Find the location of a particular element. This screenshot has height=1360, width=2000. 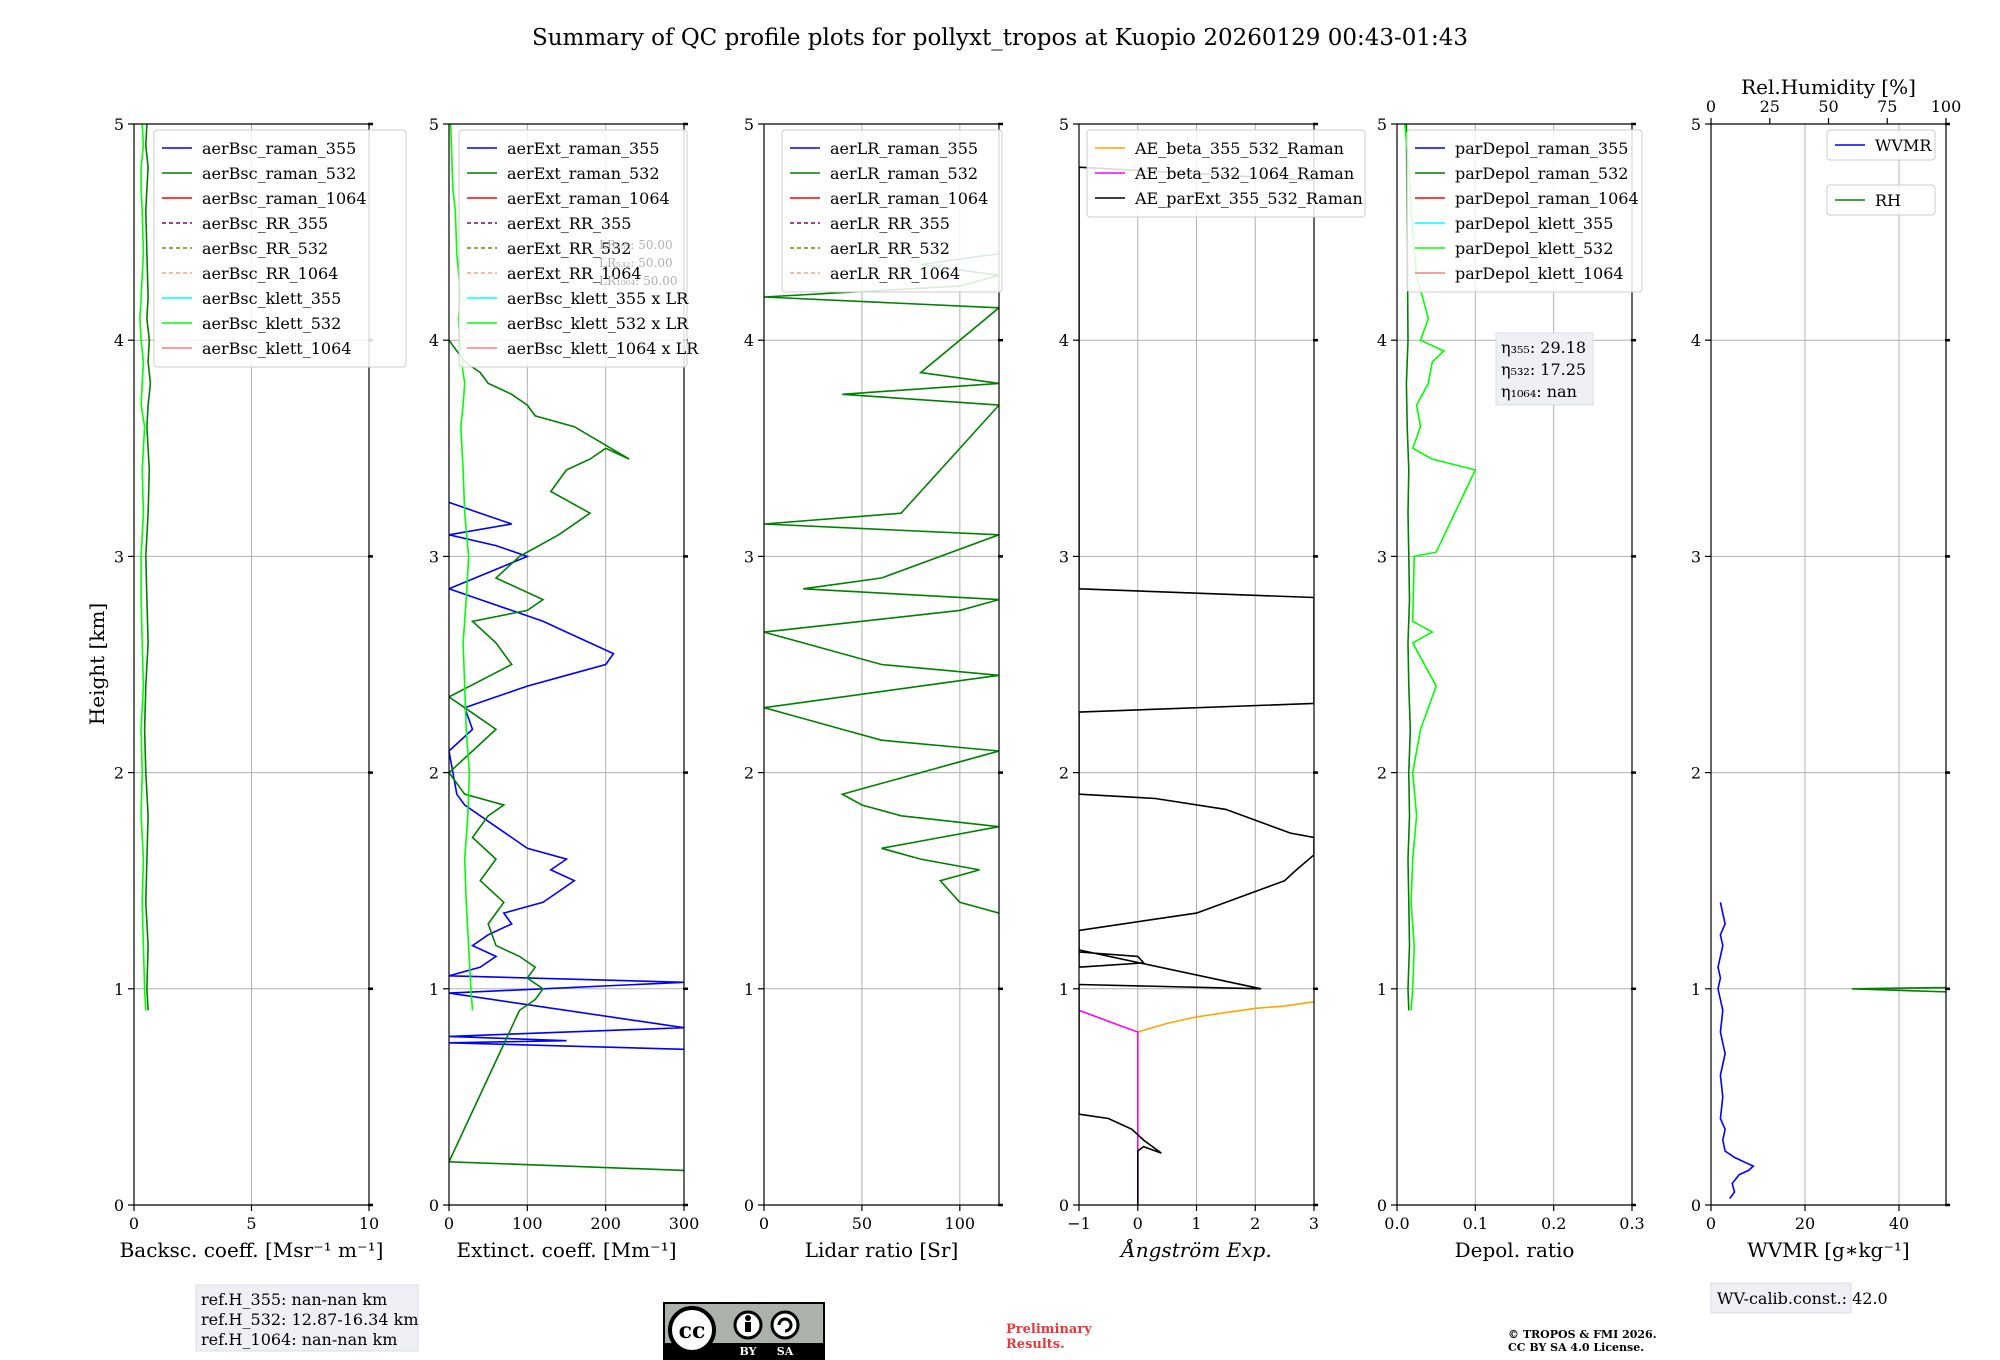

series-AE_parExt_355_532_Raman is located at coordinates (1196, 685).